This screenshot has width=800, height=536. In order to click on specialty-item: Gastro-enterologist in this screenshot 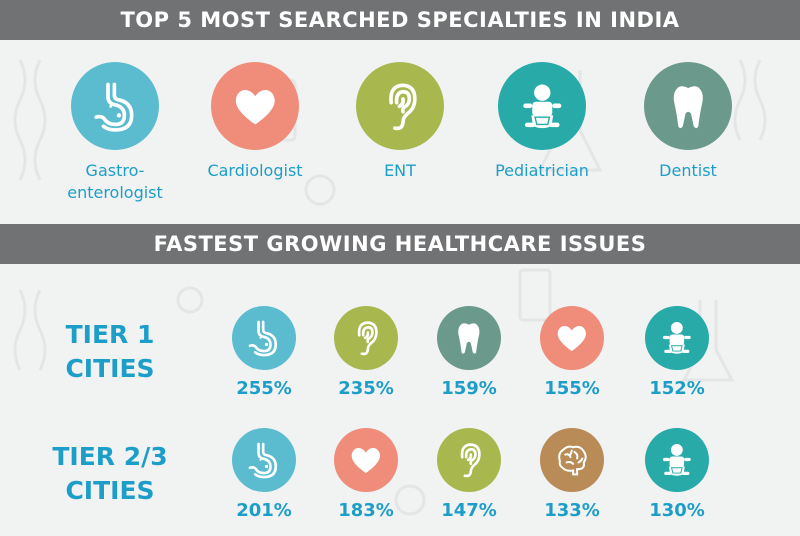, I will do `click(115, 133)`.